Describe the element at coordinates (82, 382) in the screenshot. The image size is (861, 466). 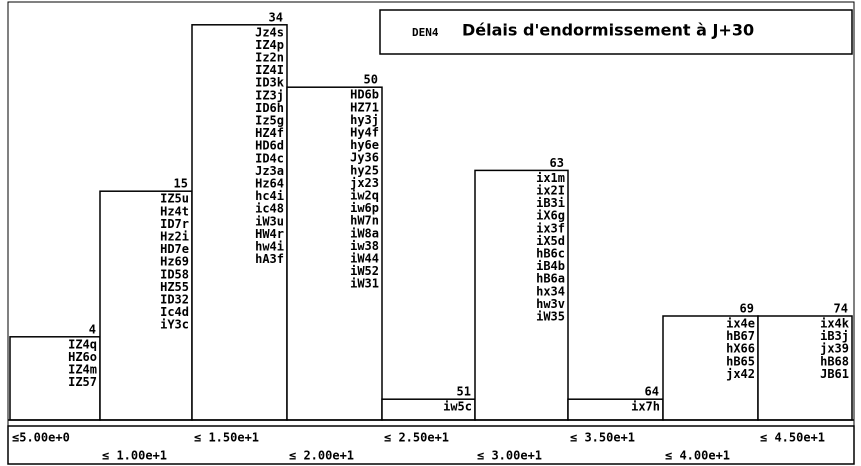
I see `item-label: IZ57` at that location.